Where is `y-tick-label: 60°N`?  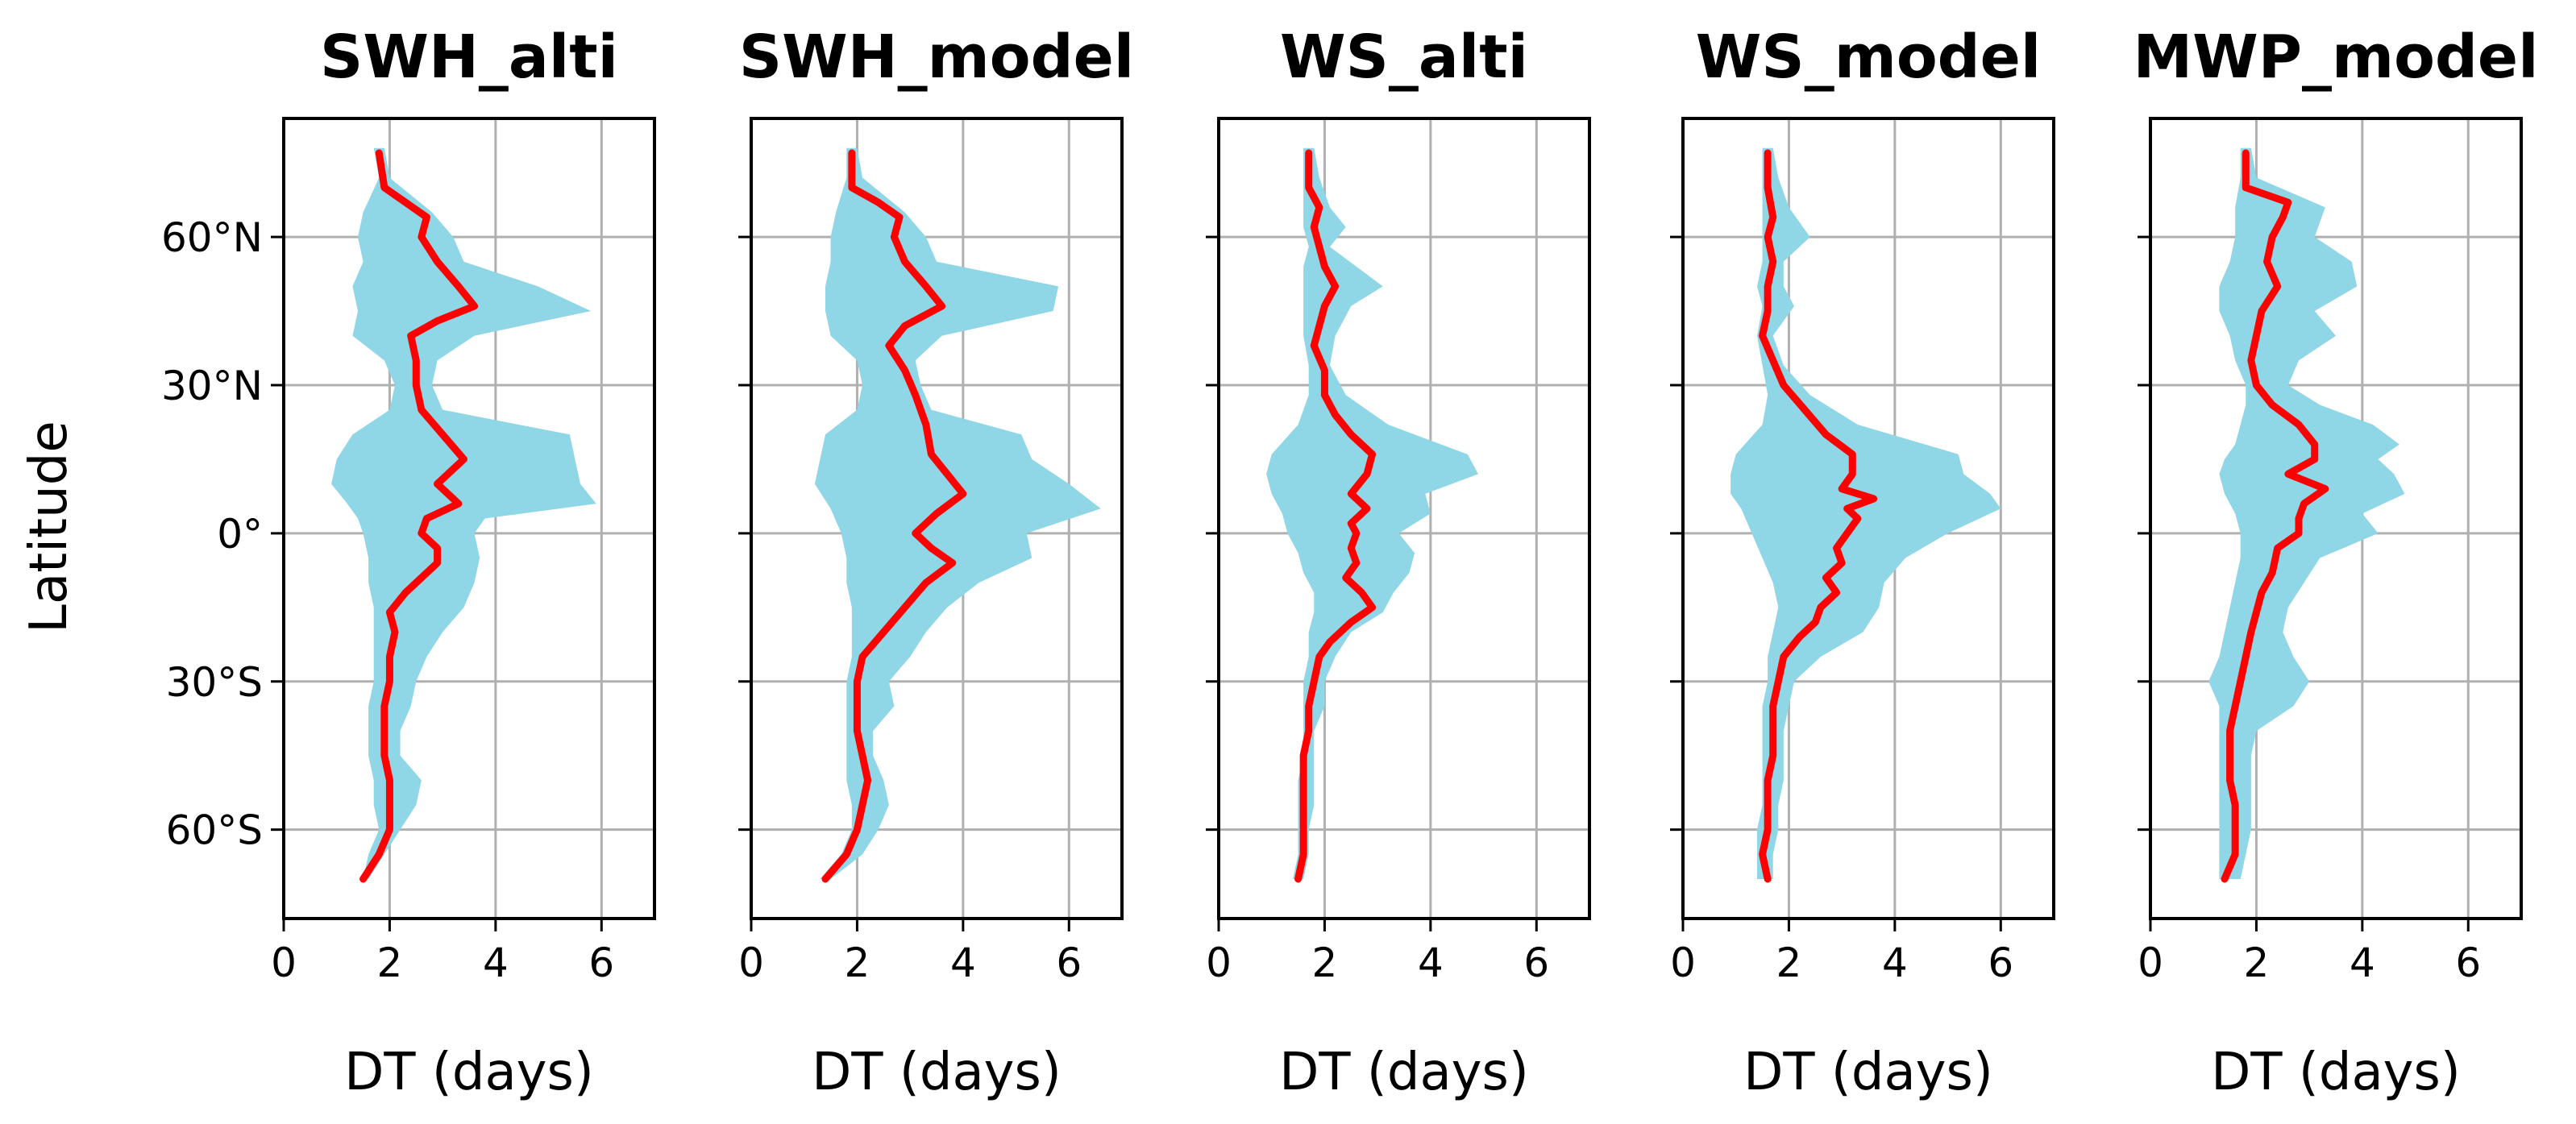
y-tick-label: 60°N is located at coordinates (212, 237).